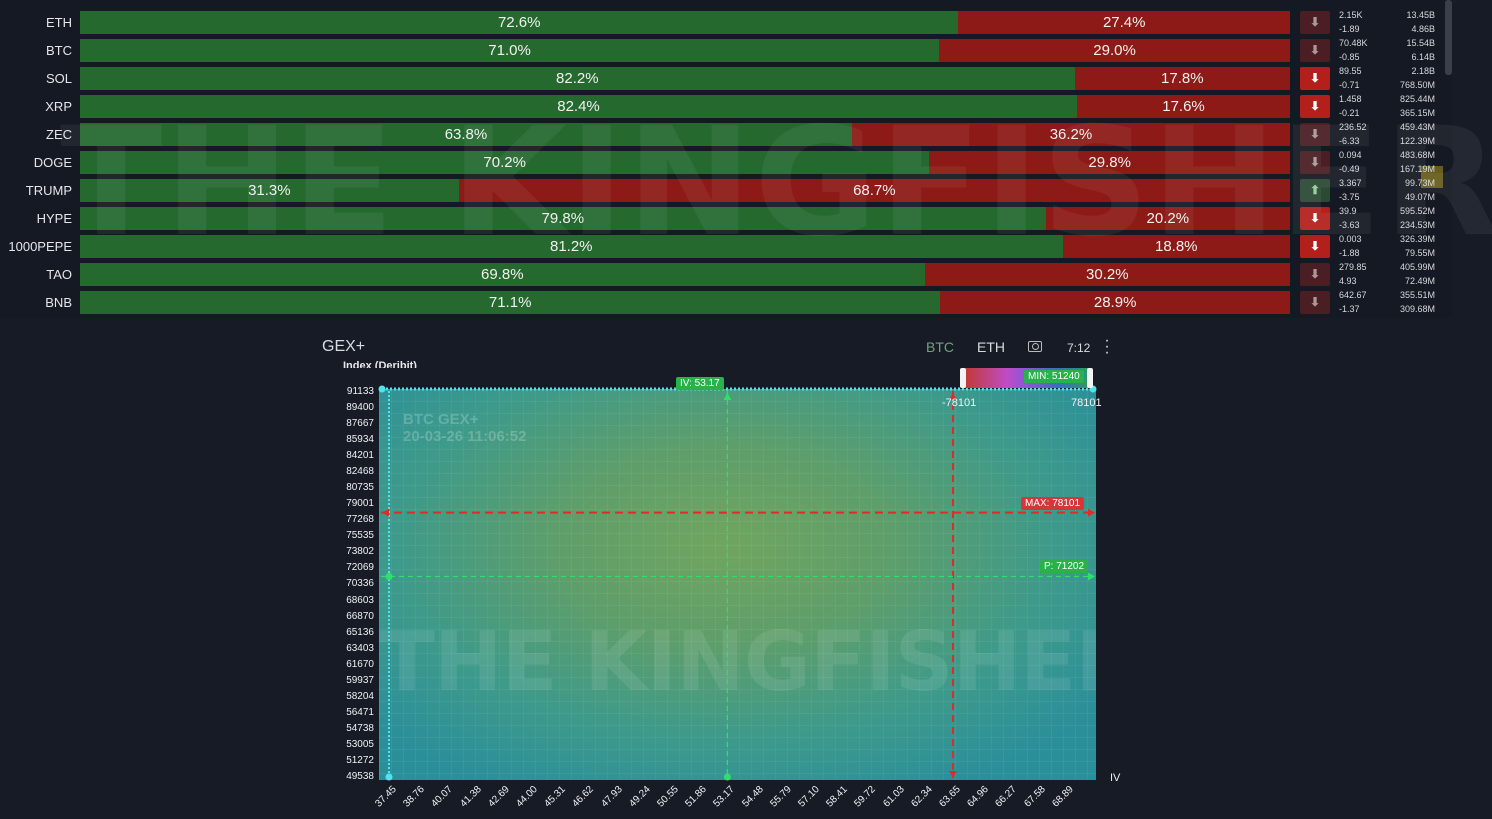 This screenshot has height=819, width=1492. I want to click on stat-value: 167.19M, so click(1417, 169).